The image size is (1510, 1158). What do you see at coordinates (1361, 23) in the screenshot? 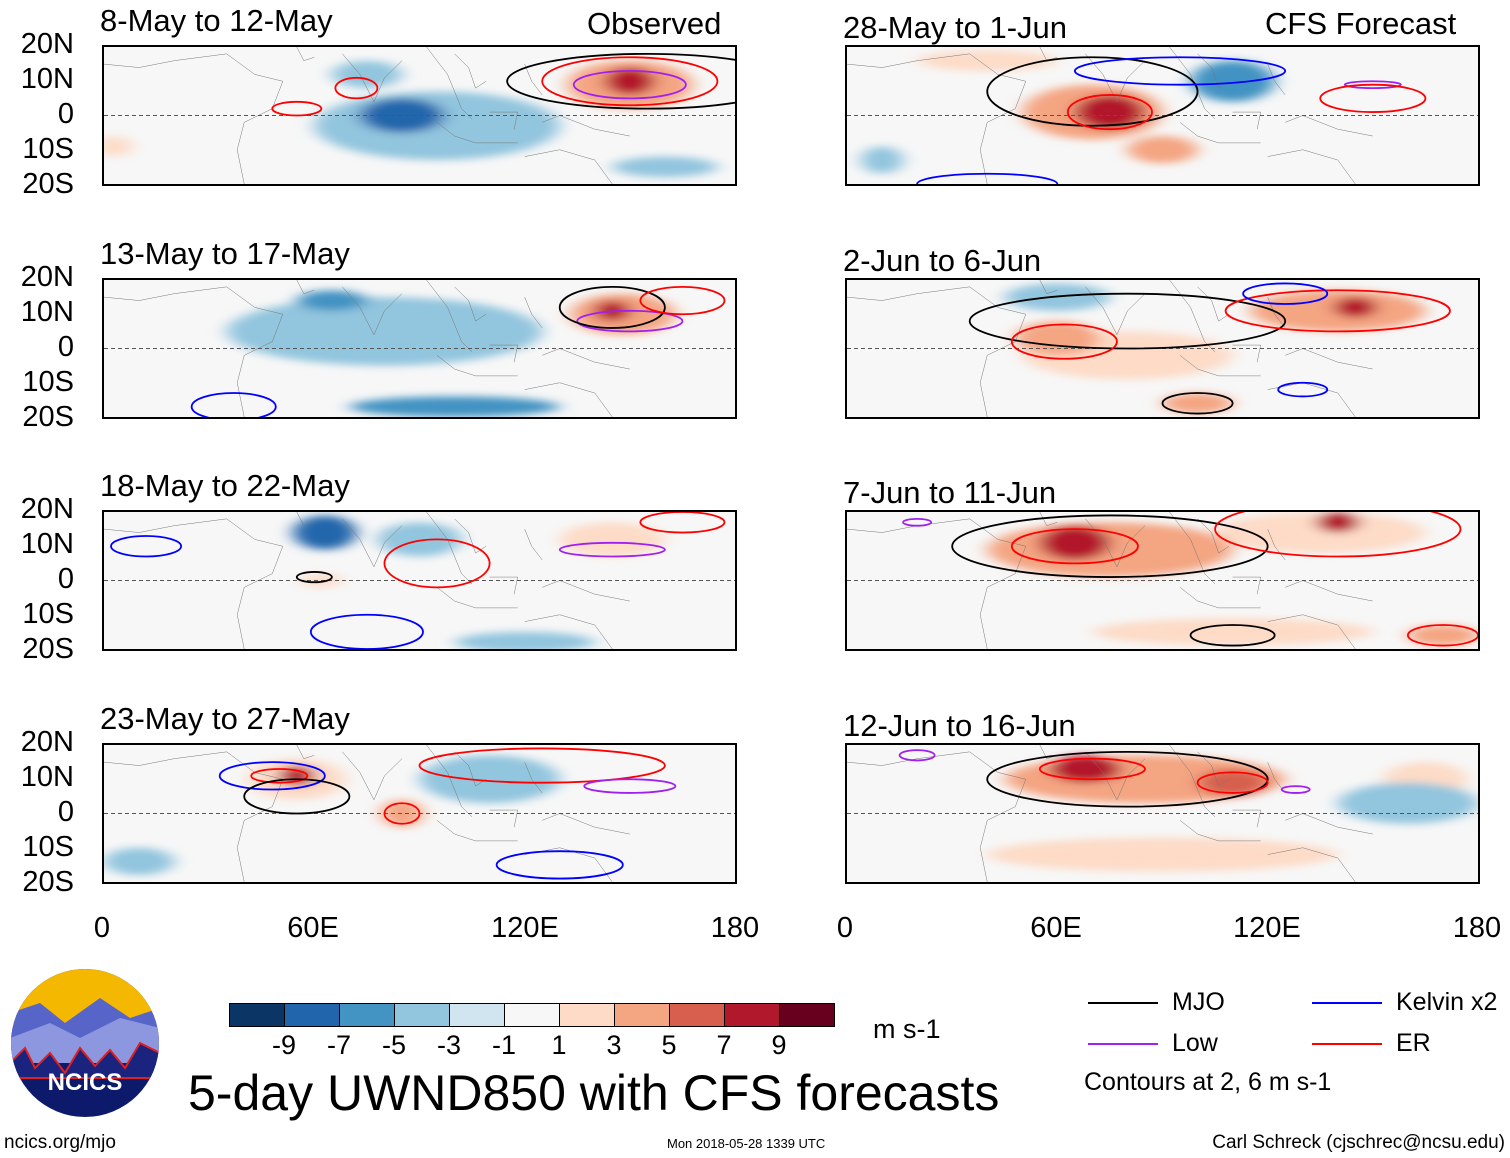
I see `forecast-label: CFS Forecast` at bounding box center [1361, 23].